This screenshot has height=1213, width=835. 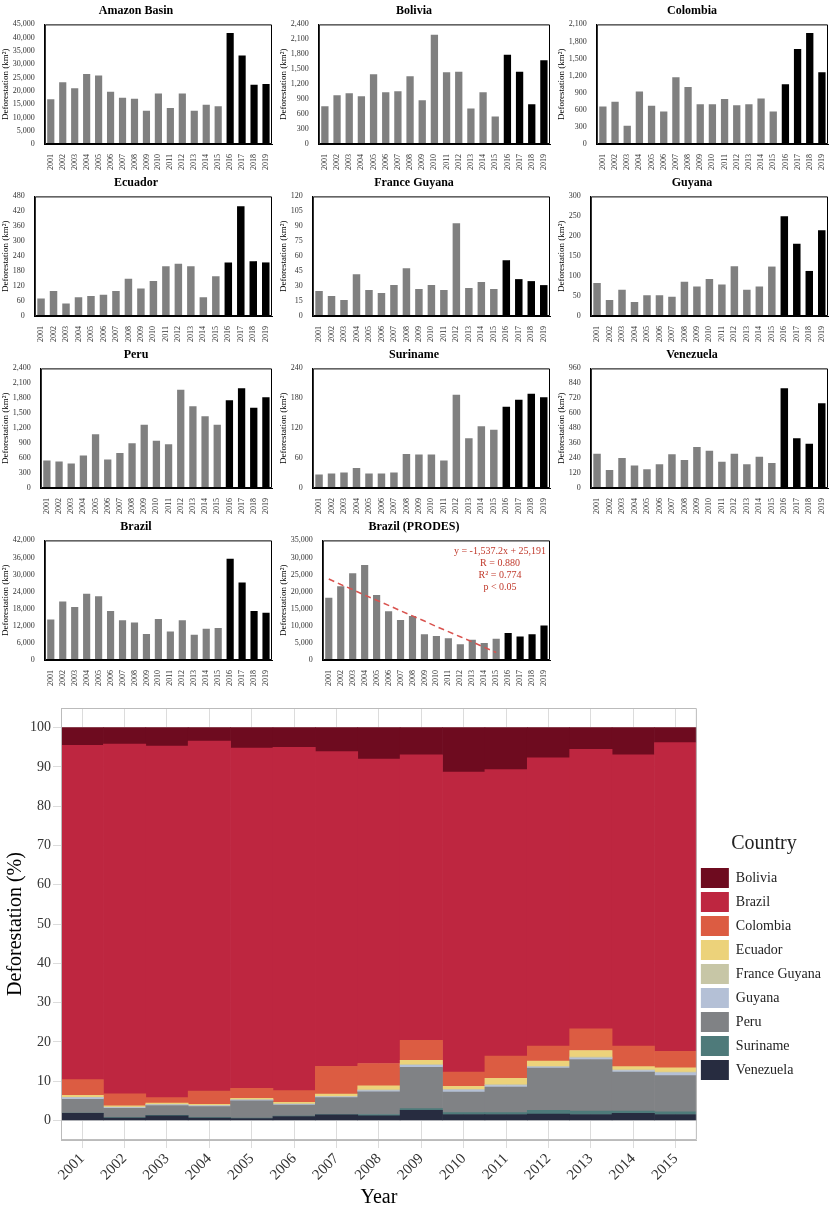 I want to click on y-tick-label: 2,400, so click(x=299, y=24).